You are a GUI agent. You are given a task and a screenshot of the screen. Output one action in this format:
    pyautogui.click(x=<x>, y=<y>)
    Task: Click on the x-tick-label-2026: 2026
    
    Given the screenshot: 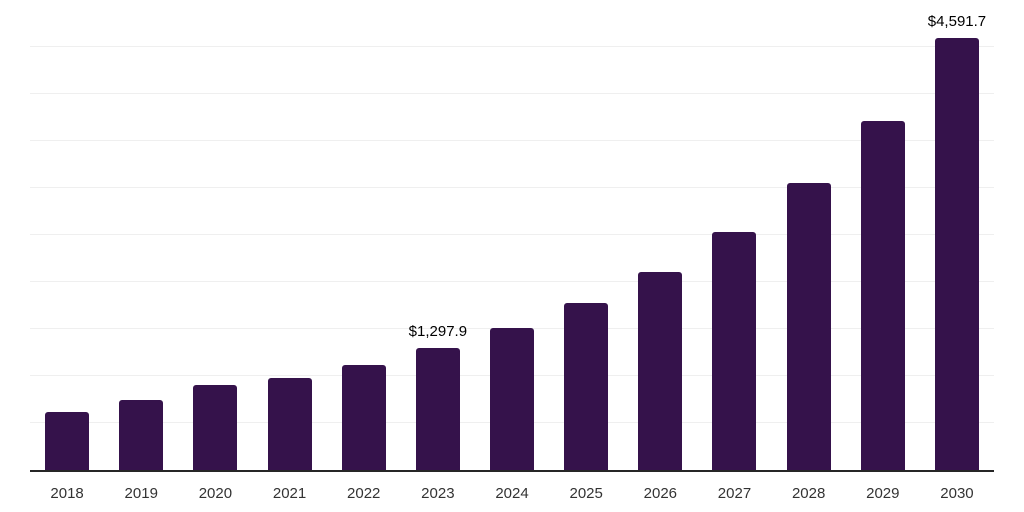 What is the action you would take?
    pyautogui.click(x=660, y=493)
    